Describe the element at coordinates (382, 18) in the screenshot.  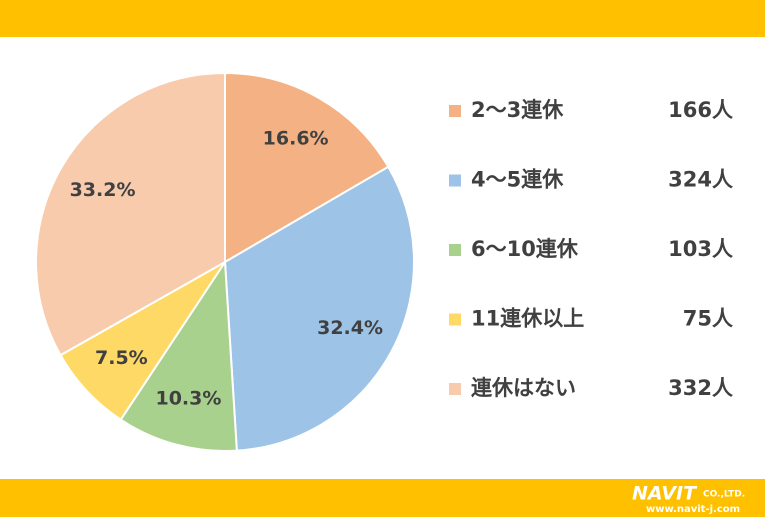
I see `top-bar` at that location.